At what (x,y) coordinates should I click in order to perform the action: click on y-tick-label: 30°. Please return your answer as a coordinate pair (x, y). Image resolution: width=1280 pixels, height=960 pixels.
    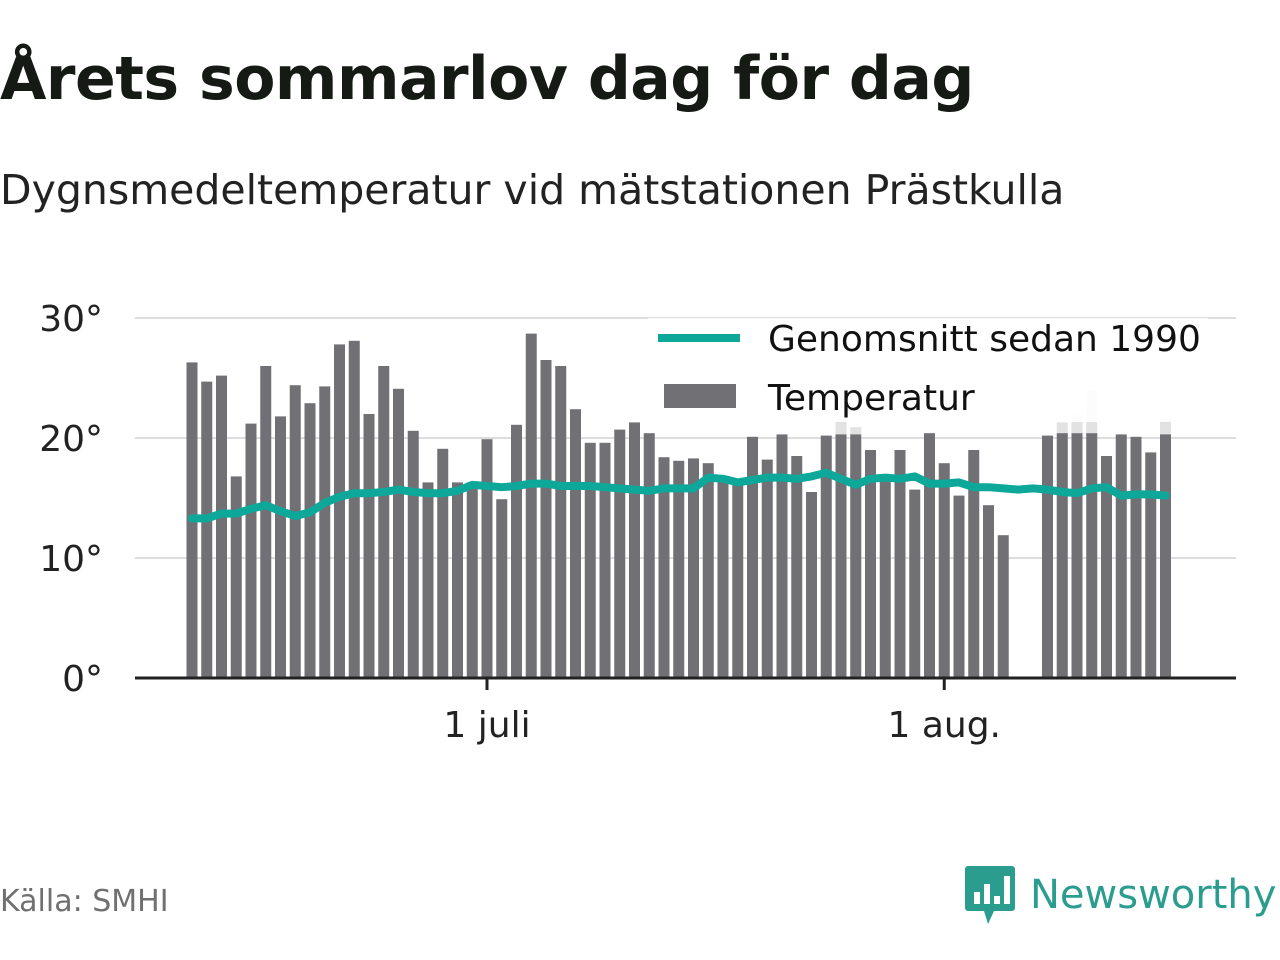
    Looking at the image, I should click on (71, 319).